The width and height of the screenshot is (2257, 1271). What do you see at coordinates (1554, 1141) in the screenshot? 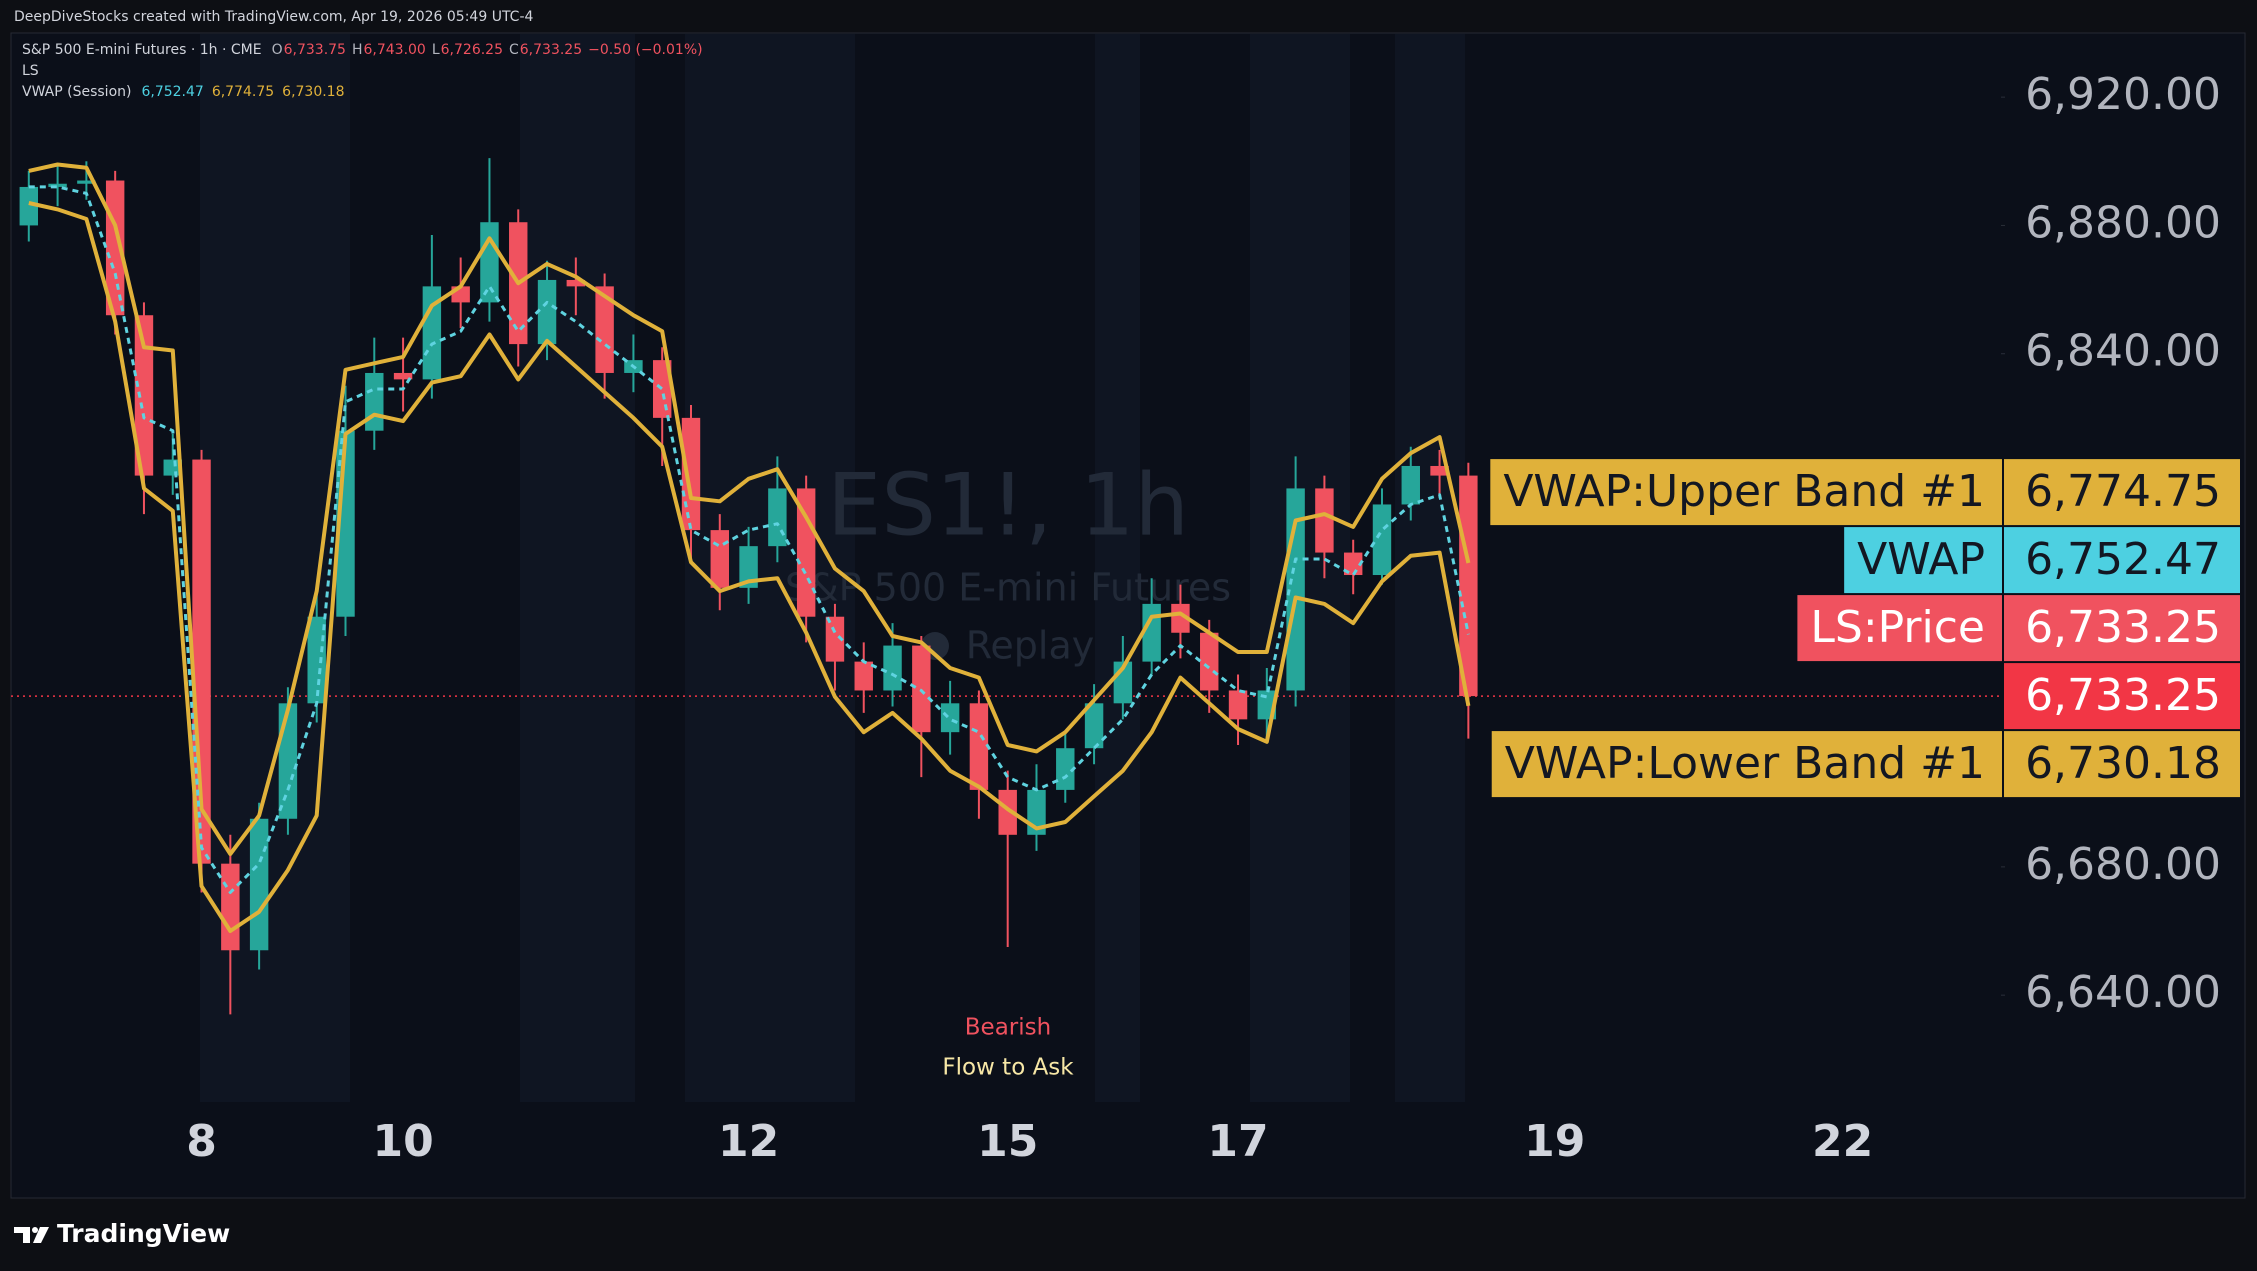
I see `x-tick-label: 19` at bounding box center [1554, 1141].